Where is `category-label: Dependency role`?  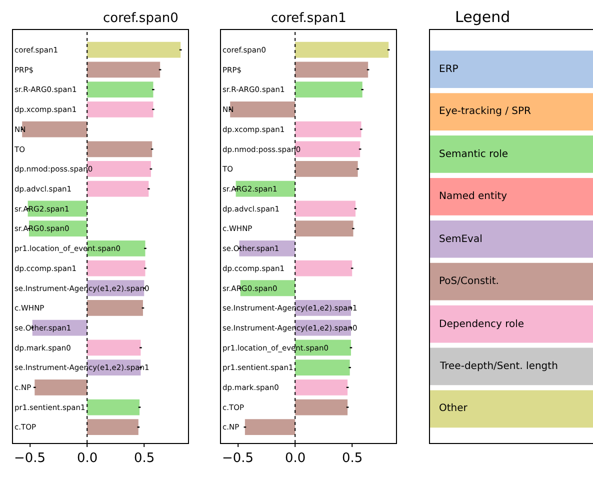
category-label: Dependency role is located at coordinates (481, 324).